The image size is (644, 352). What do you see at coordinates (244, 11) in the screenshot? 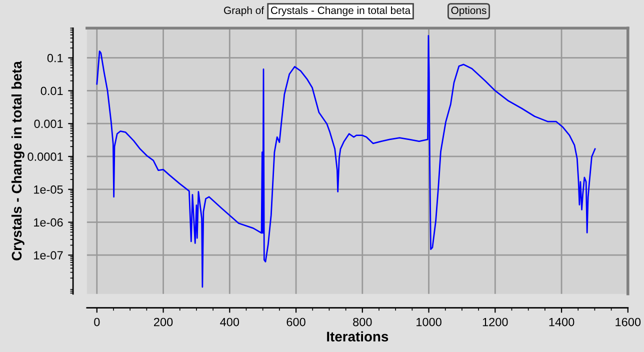
I see `text: Graph of` at bounding box center [244, 11].